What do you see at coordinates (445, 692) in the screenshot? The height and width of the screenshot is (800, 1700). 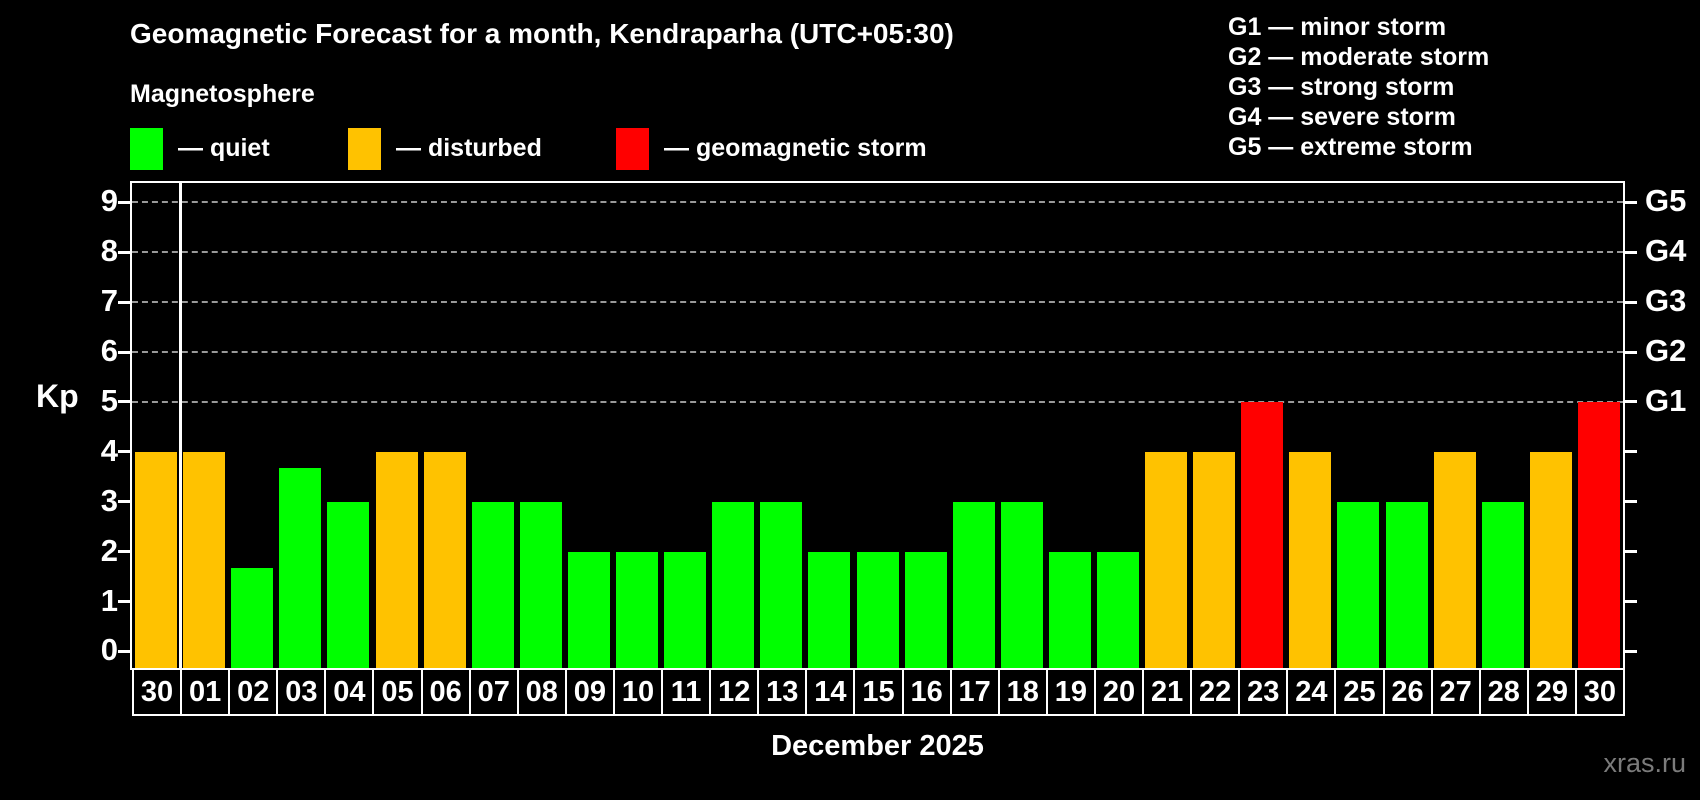 I see `day-label-cell: 06` at bounding box center [445, 692].